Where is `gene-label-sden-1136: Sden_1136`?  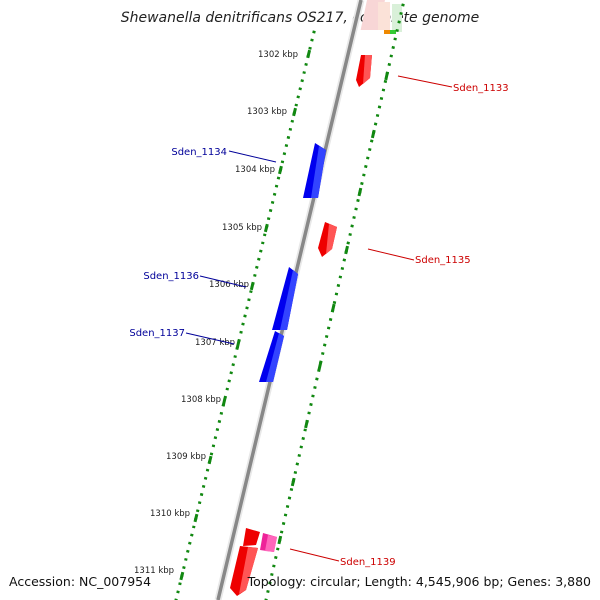
gene-label-sden-1136: Sden_1136 is located at coordinates (171, 276).